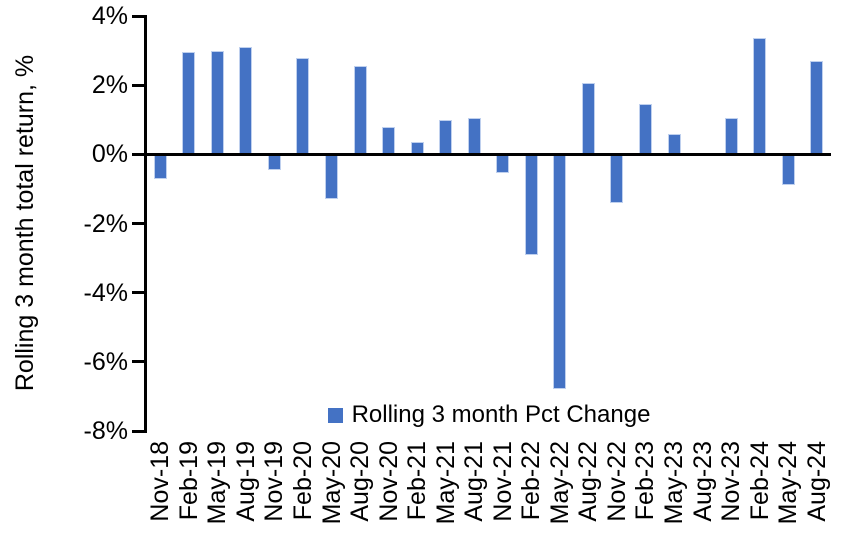 The height and width of the screenshot is (539, 852). What do you see at coordinates (160, 481) in the screenshot?
I see `x-tick-label: Nov-18` at bounding box center [160, 481].